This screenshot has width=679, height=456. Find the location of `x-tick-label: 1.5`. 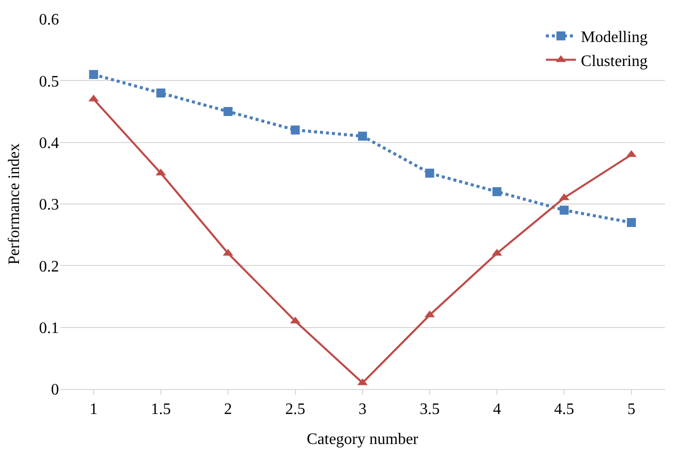

x-tick-label: 1.5 is located at coordinates (160, 409).